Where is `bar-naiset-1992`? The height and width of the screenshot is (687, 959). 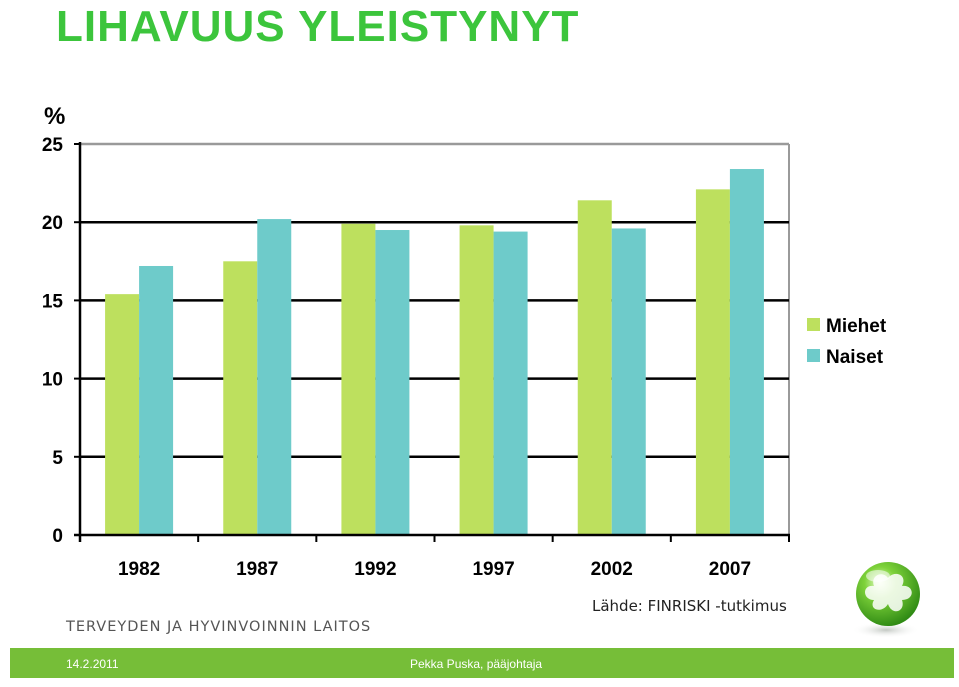 bar-naiset-1992 is located at coordinates (392, 382).